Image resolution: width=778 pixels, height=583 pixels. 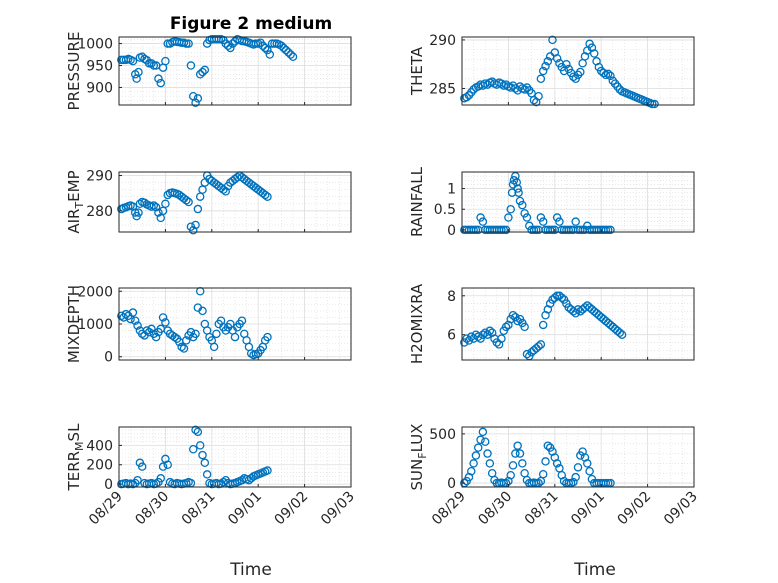 What do you see at coordinates (194, 323) in the screenshot?
I see `series-mixdepth` at bounding box center [194, 323].